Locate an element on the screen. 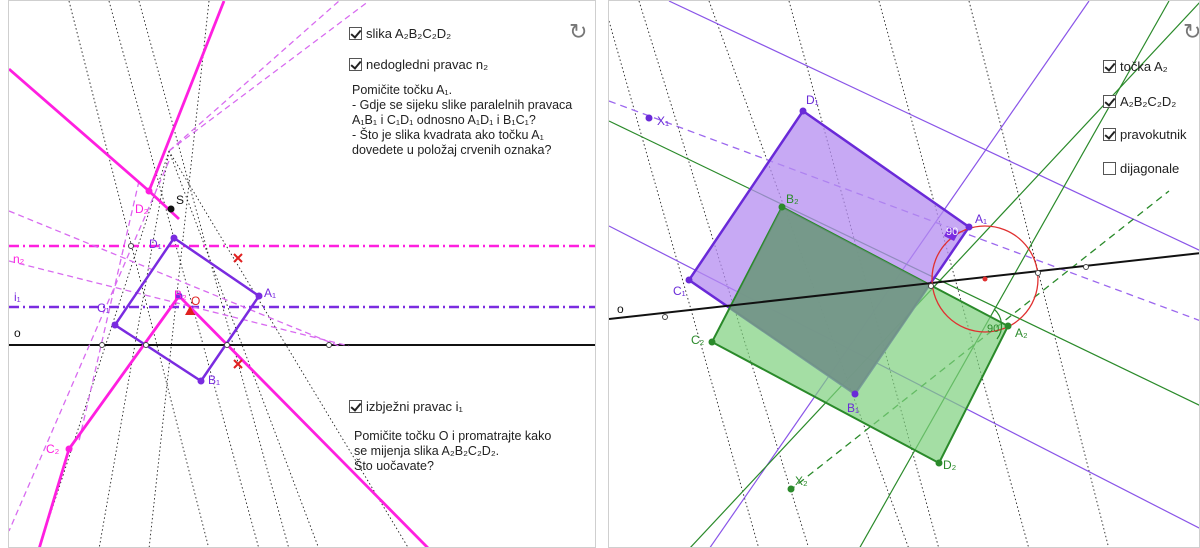 The width and height of the screenshot is (1200, 548). checkbox-vanishing-line-row: nedogledni pravac n₂ is located at coordinates (418, 64).